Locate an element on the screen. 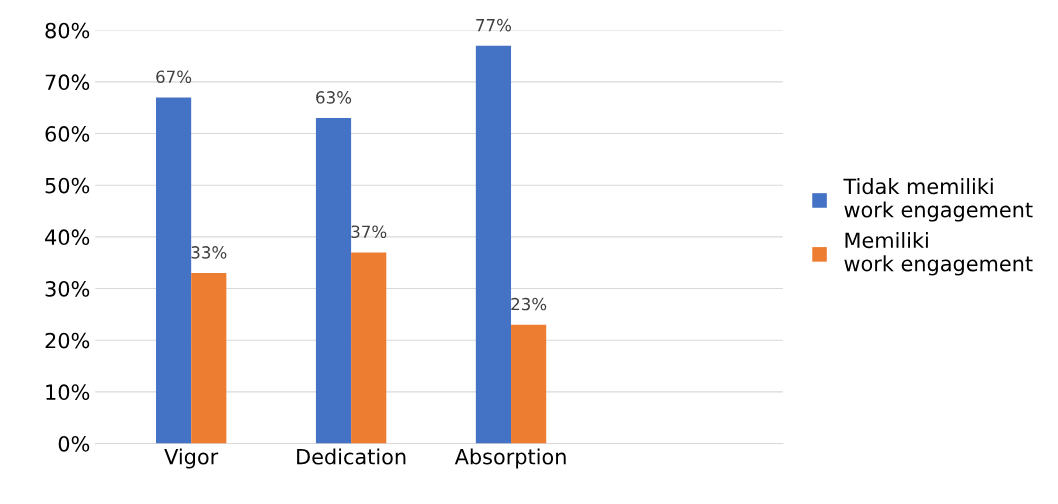 The height and width of the screenshot is (504, 1058). y-tick-label: 40% is located at coordinates (67, 237).